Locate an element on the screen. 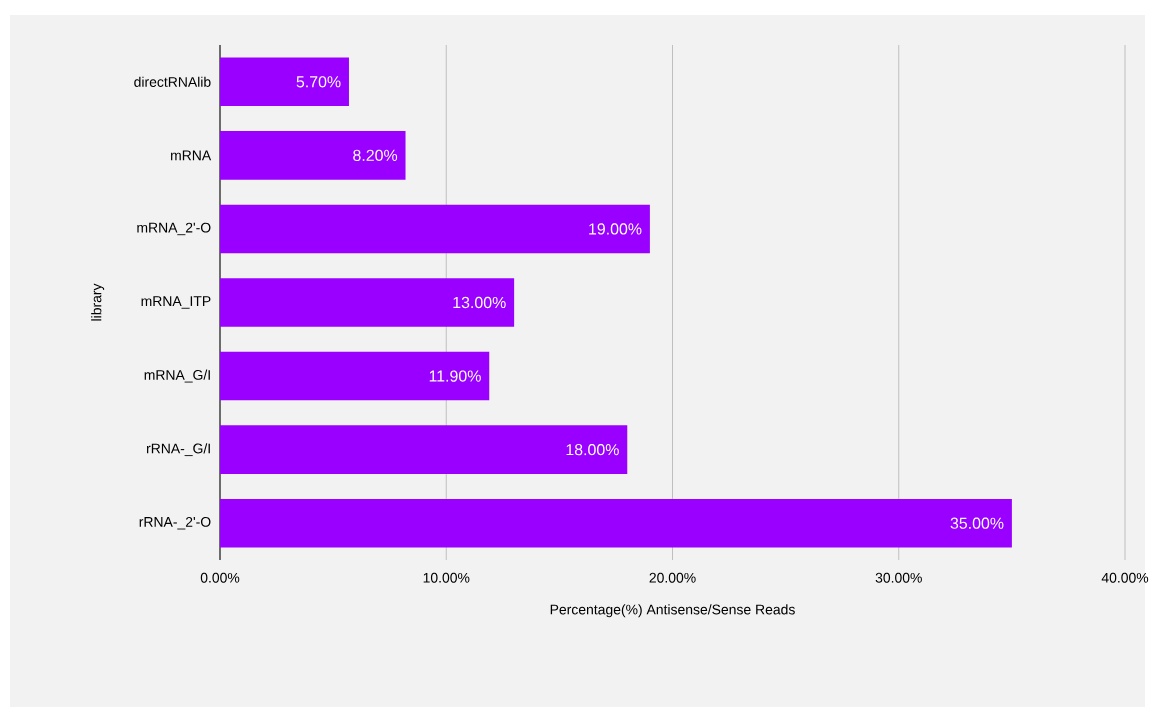 The height and width of the screenshot is (715, 1155). x-tick-label: 40.00% is located at coordinates (1125, 577).